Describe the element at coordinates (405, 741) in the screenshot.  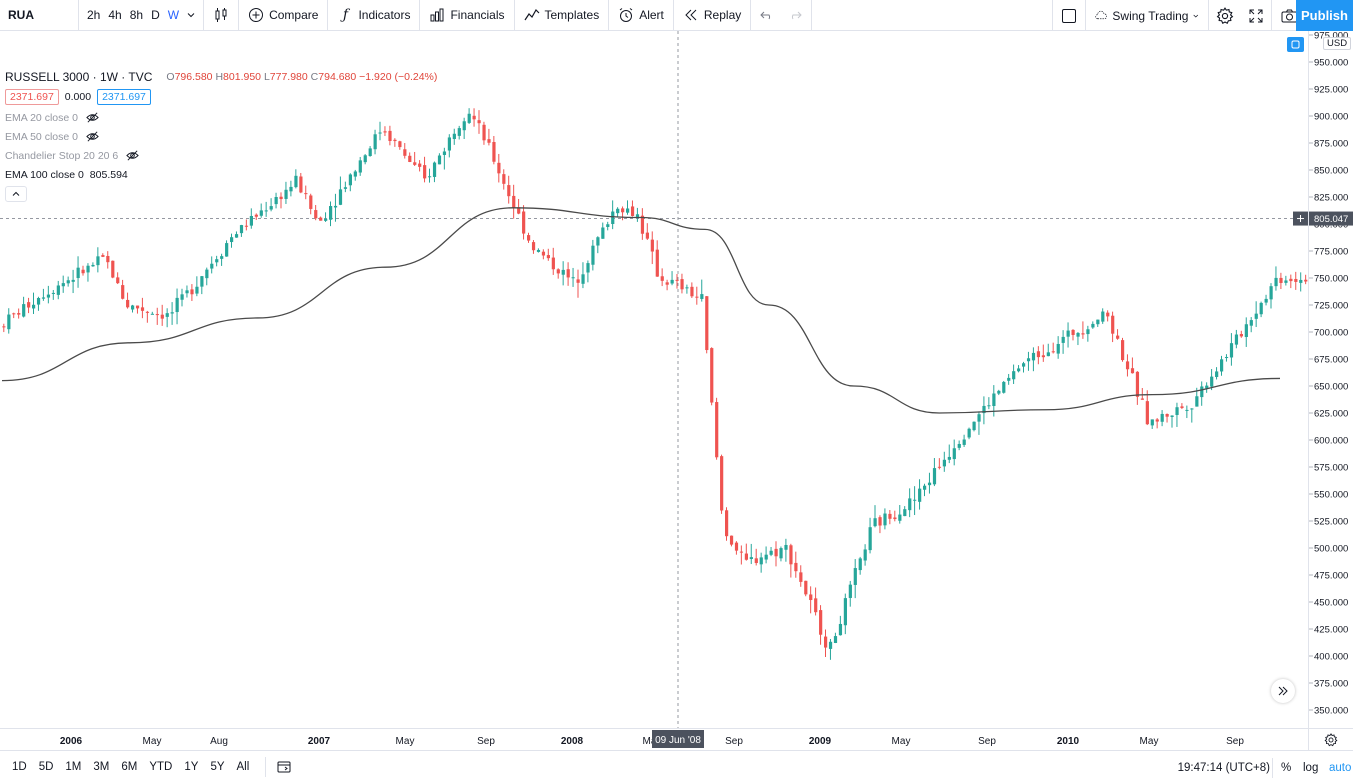
I see `time-label: May` at that location.